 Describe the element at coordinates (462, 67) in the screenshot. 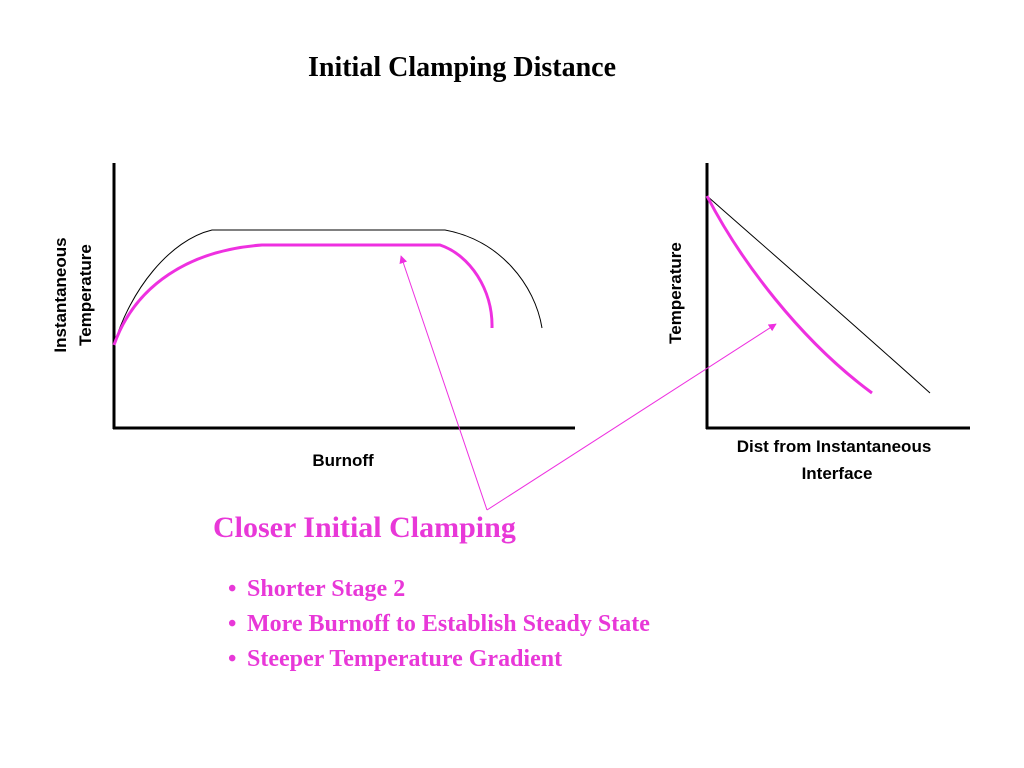

I see `title: Initial Clamping Distance` at that location.